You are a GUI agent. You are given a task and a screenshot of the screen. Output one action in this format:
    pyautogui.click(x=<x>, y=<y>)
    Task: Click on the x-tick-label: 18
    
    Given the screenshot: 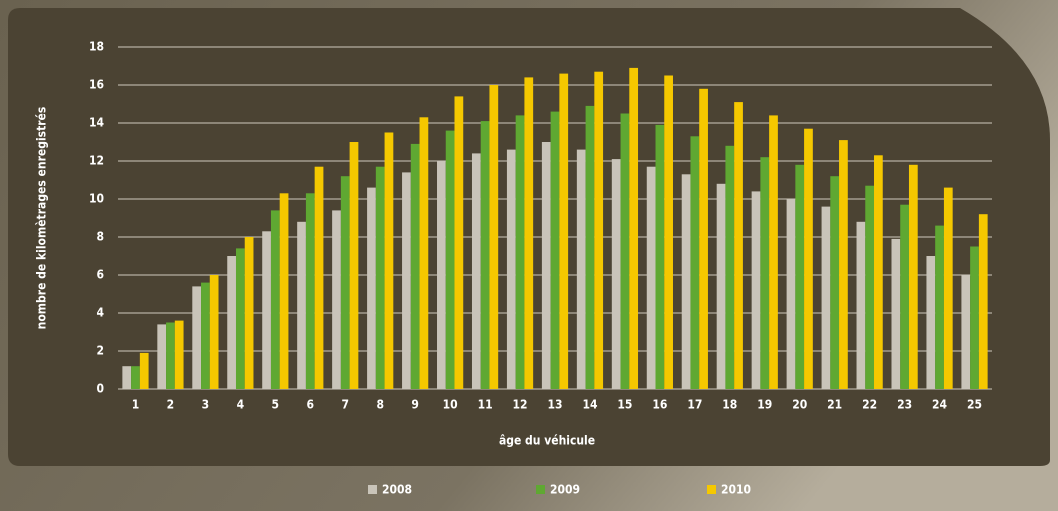 What is the action you would take?
    pyautogui.click(x=729, y=405)
    